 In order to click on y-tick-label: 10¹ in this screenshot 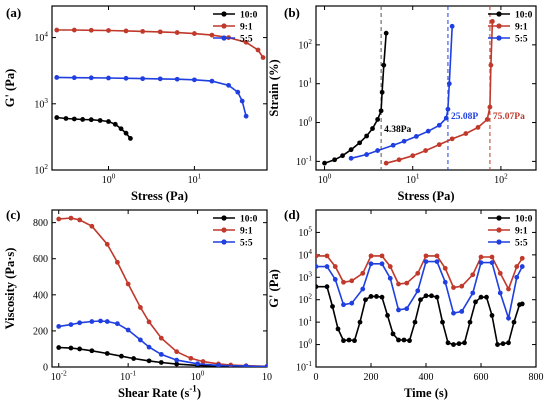, I will do `click(305, 322)`.